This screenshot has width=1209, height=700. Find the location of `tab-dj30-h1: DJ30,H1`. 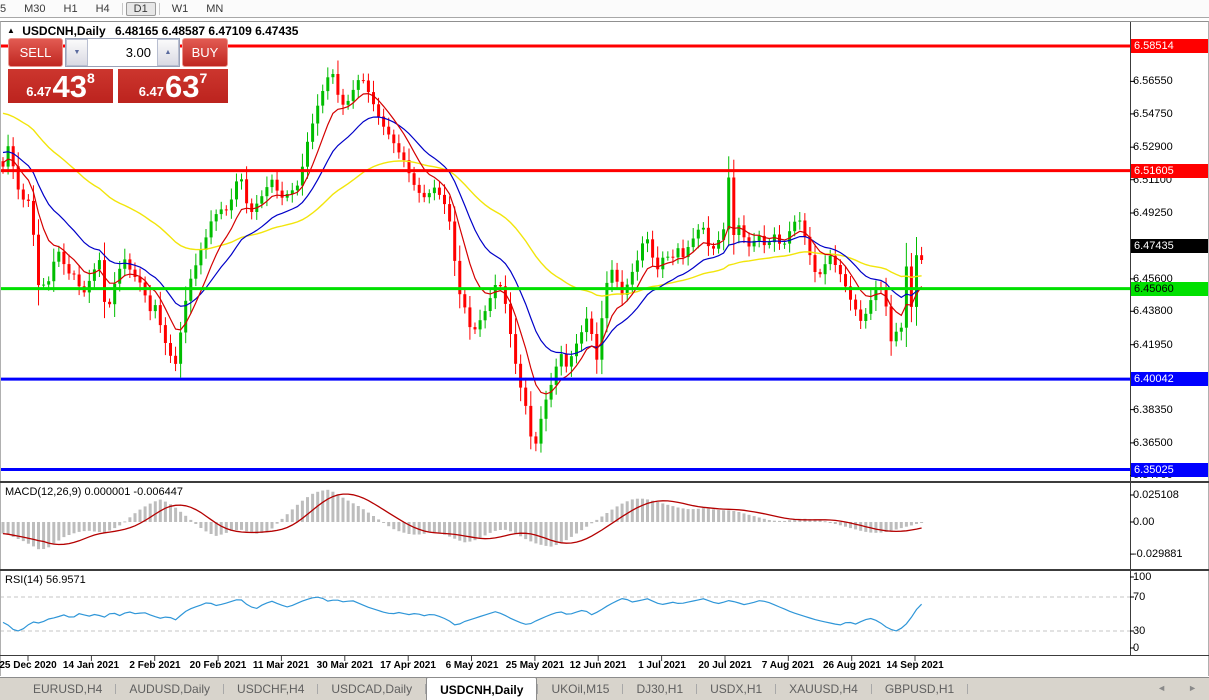

tab-dj30-h1: DJ30,H1 is located at coordinates (660, 689).